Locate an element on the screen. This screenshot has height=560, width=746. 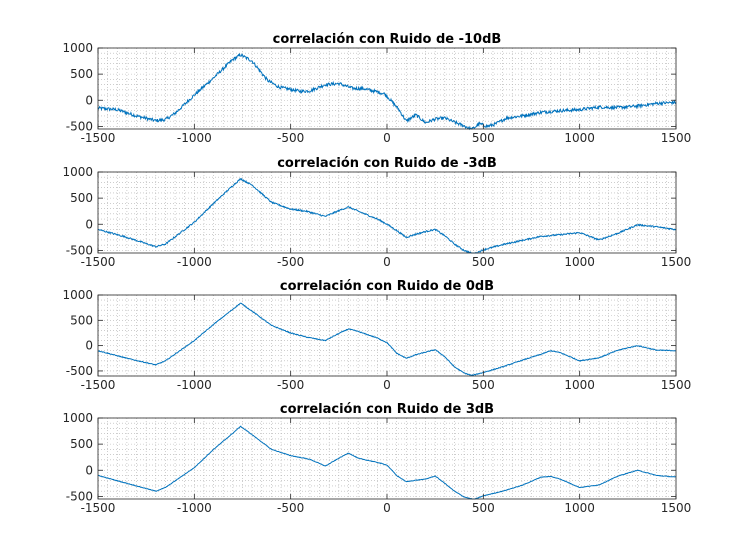
chart-title: correlación con Ruido de -3dB is located at coordinates (387, 163).